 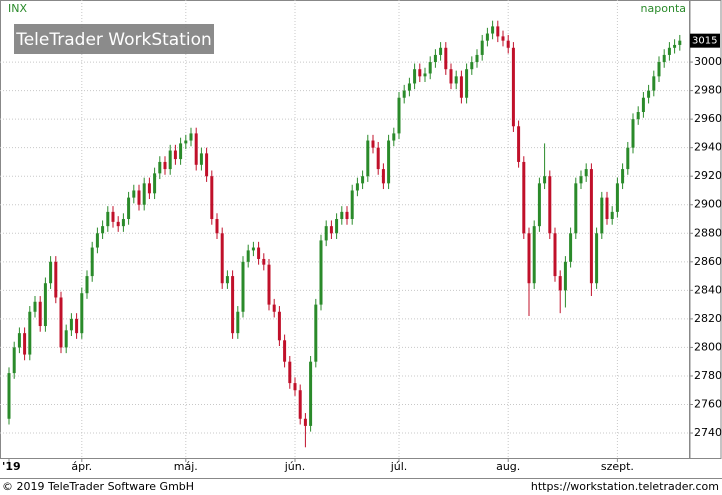 What do you see at coordinates (663, 8) in the screenshot?
I see `period: naponta` at bounding box center [663, 8].